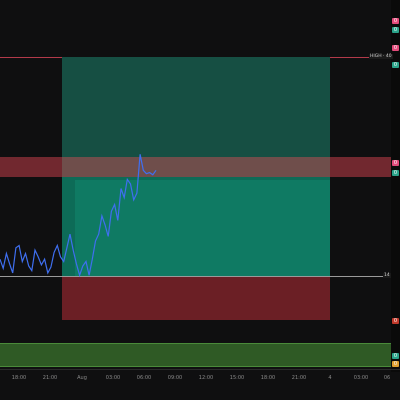 This screenshot has height=400, width=400. I want to click on loss-zone, so click(196, 298).